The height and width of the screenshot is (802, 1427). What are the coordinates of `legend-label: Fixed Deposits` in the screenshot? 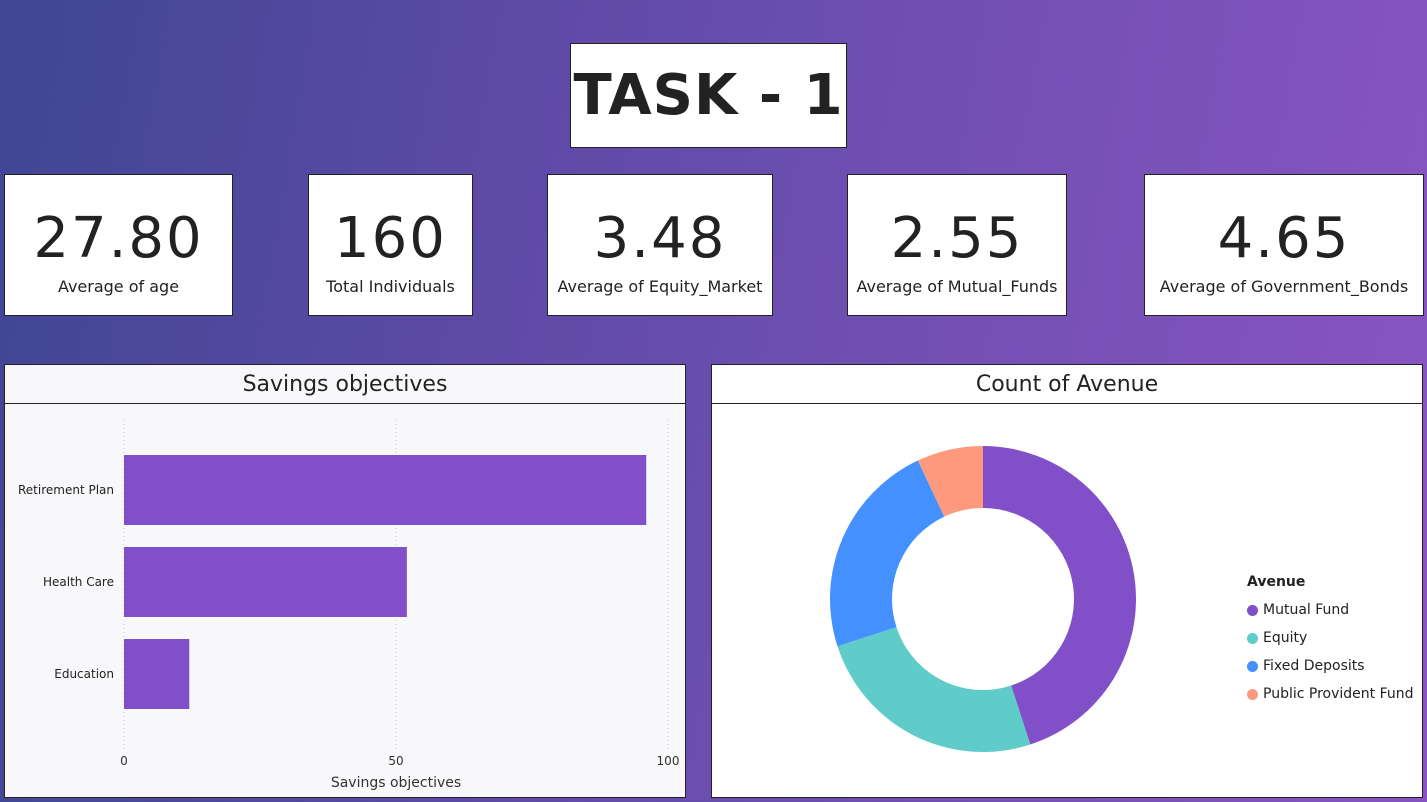 It's located at (1314, 666).